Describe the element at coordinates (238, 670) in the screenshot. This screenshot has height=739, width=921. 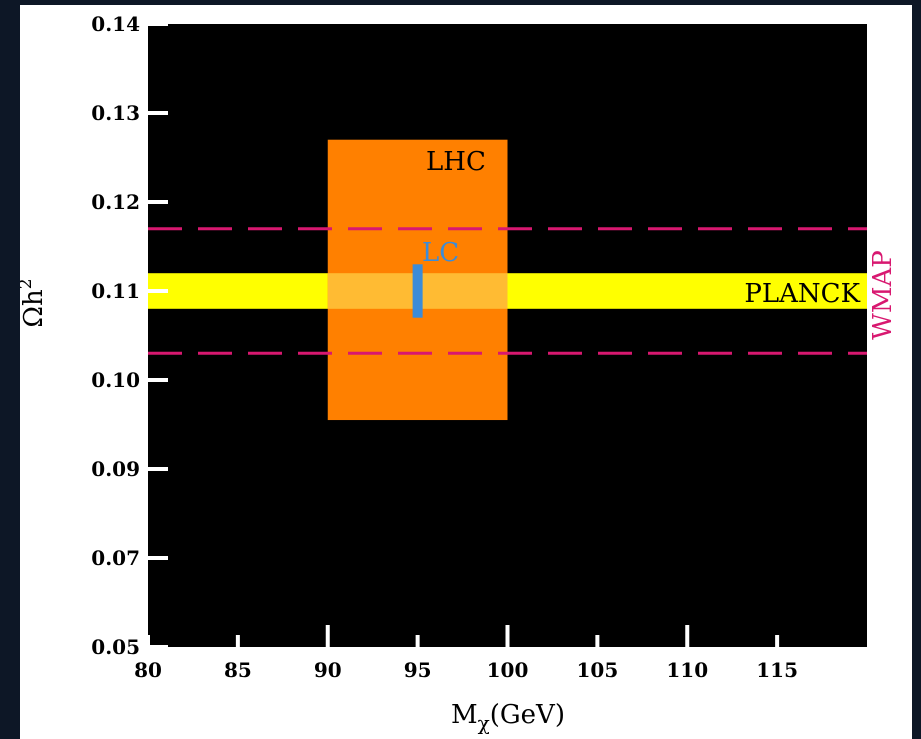
I see `x-tick-label: 85` at that location.